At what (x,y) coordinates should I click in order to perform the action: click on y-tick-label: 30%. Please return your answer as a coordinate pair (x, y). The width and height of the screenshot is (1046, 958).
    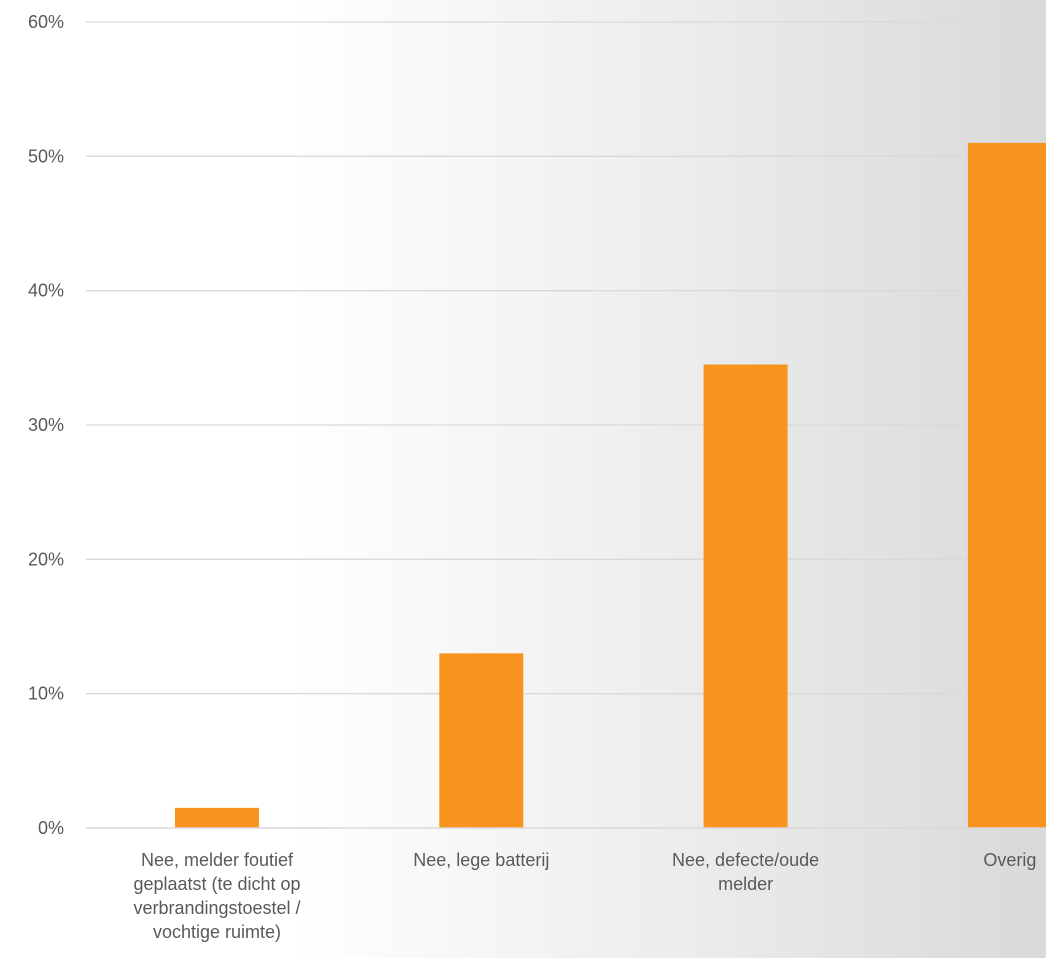
    Looking at the image, I should click on (46, 425).